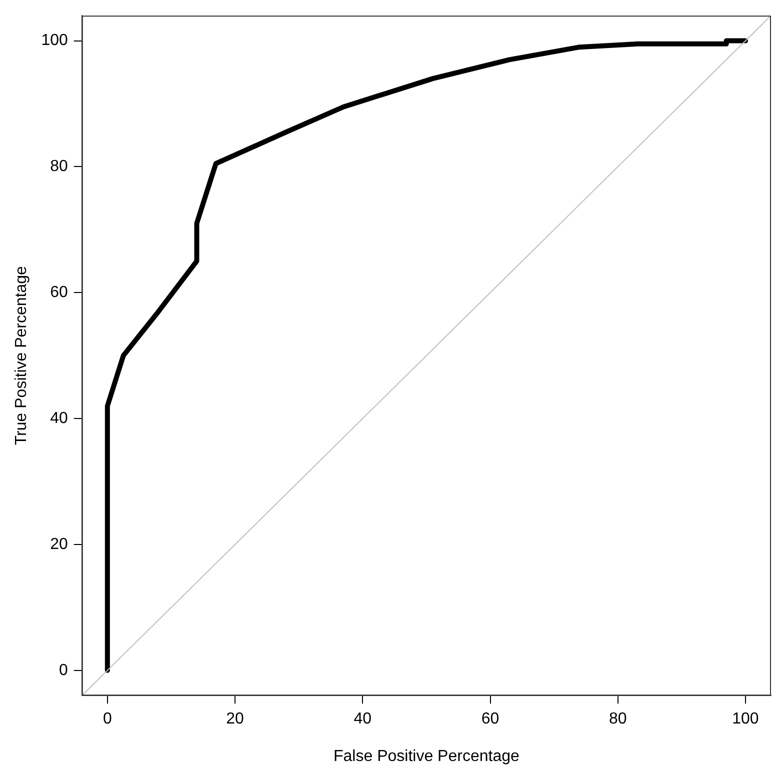 This screenshot has height=778, width=774. Describe the element at coordinates (21, 356) in the screenshot. I see `y-axis-title: True Positive Percentage` at that location.